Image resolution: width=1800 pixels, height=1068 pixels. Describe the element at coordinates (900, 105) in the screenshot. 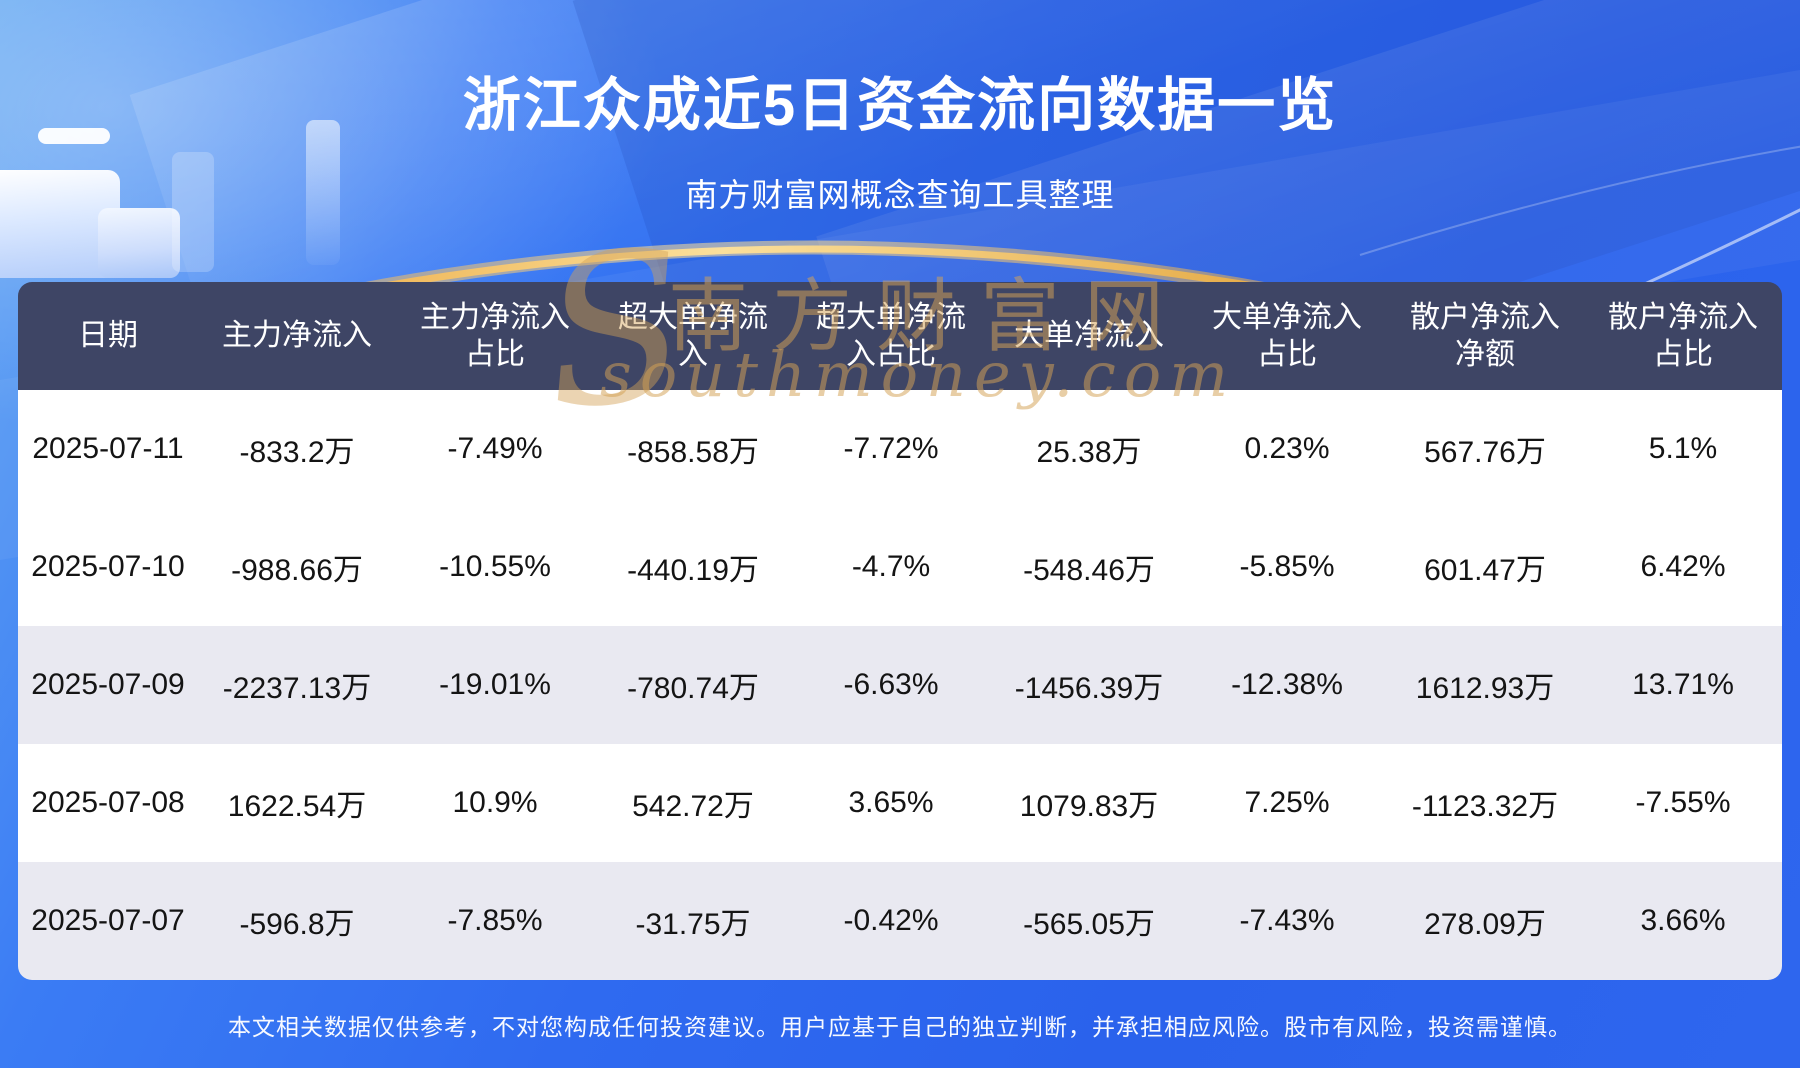

I see `page-title: 浙江众成近5日资金流向数据一览` at that location.